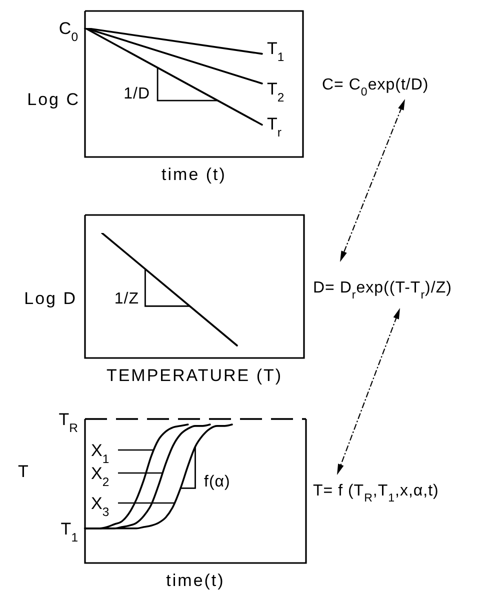 This screenshot has height=593, width=496. What do you see at coordinates (275, 51) in the screenshot?
I see `series-label: T$_{1}$` at bounding box center [275, 51].